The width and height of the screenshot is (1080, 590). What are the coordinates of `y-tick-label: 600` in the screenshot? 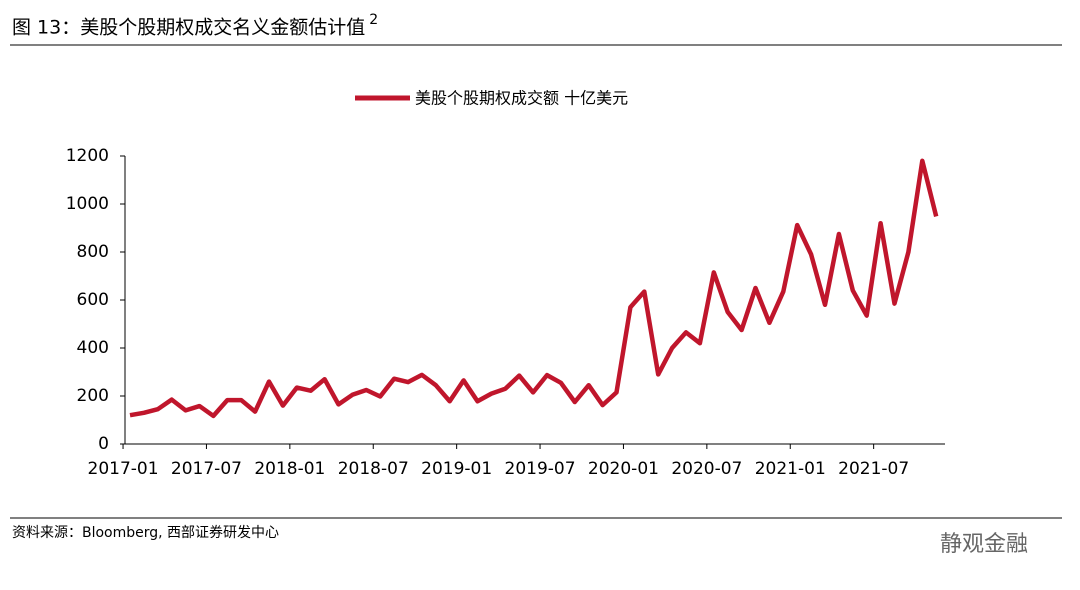 It's located at (93, 300).